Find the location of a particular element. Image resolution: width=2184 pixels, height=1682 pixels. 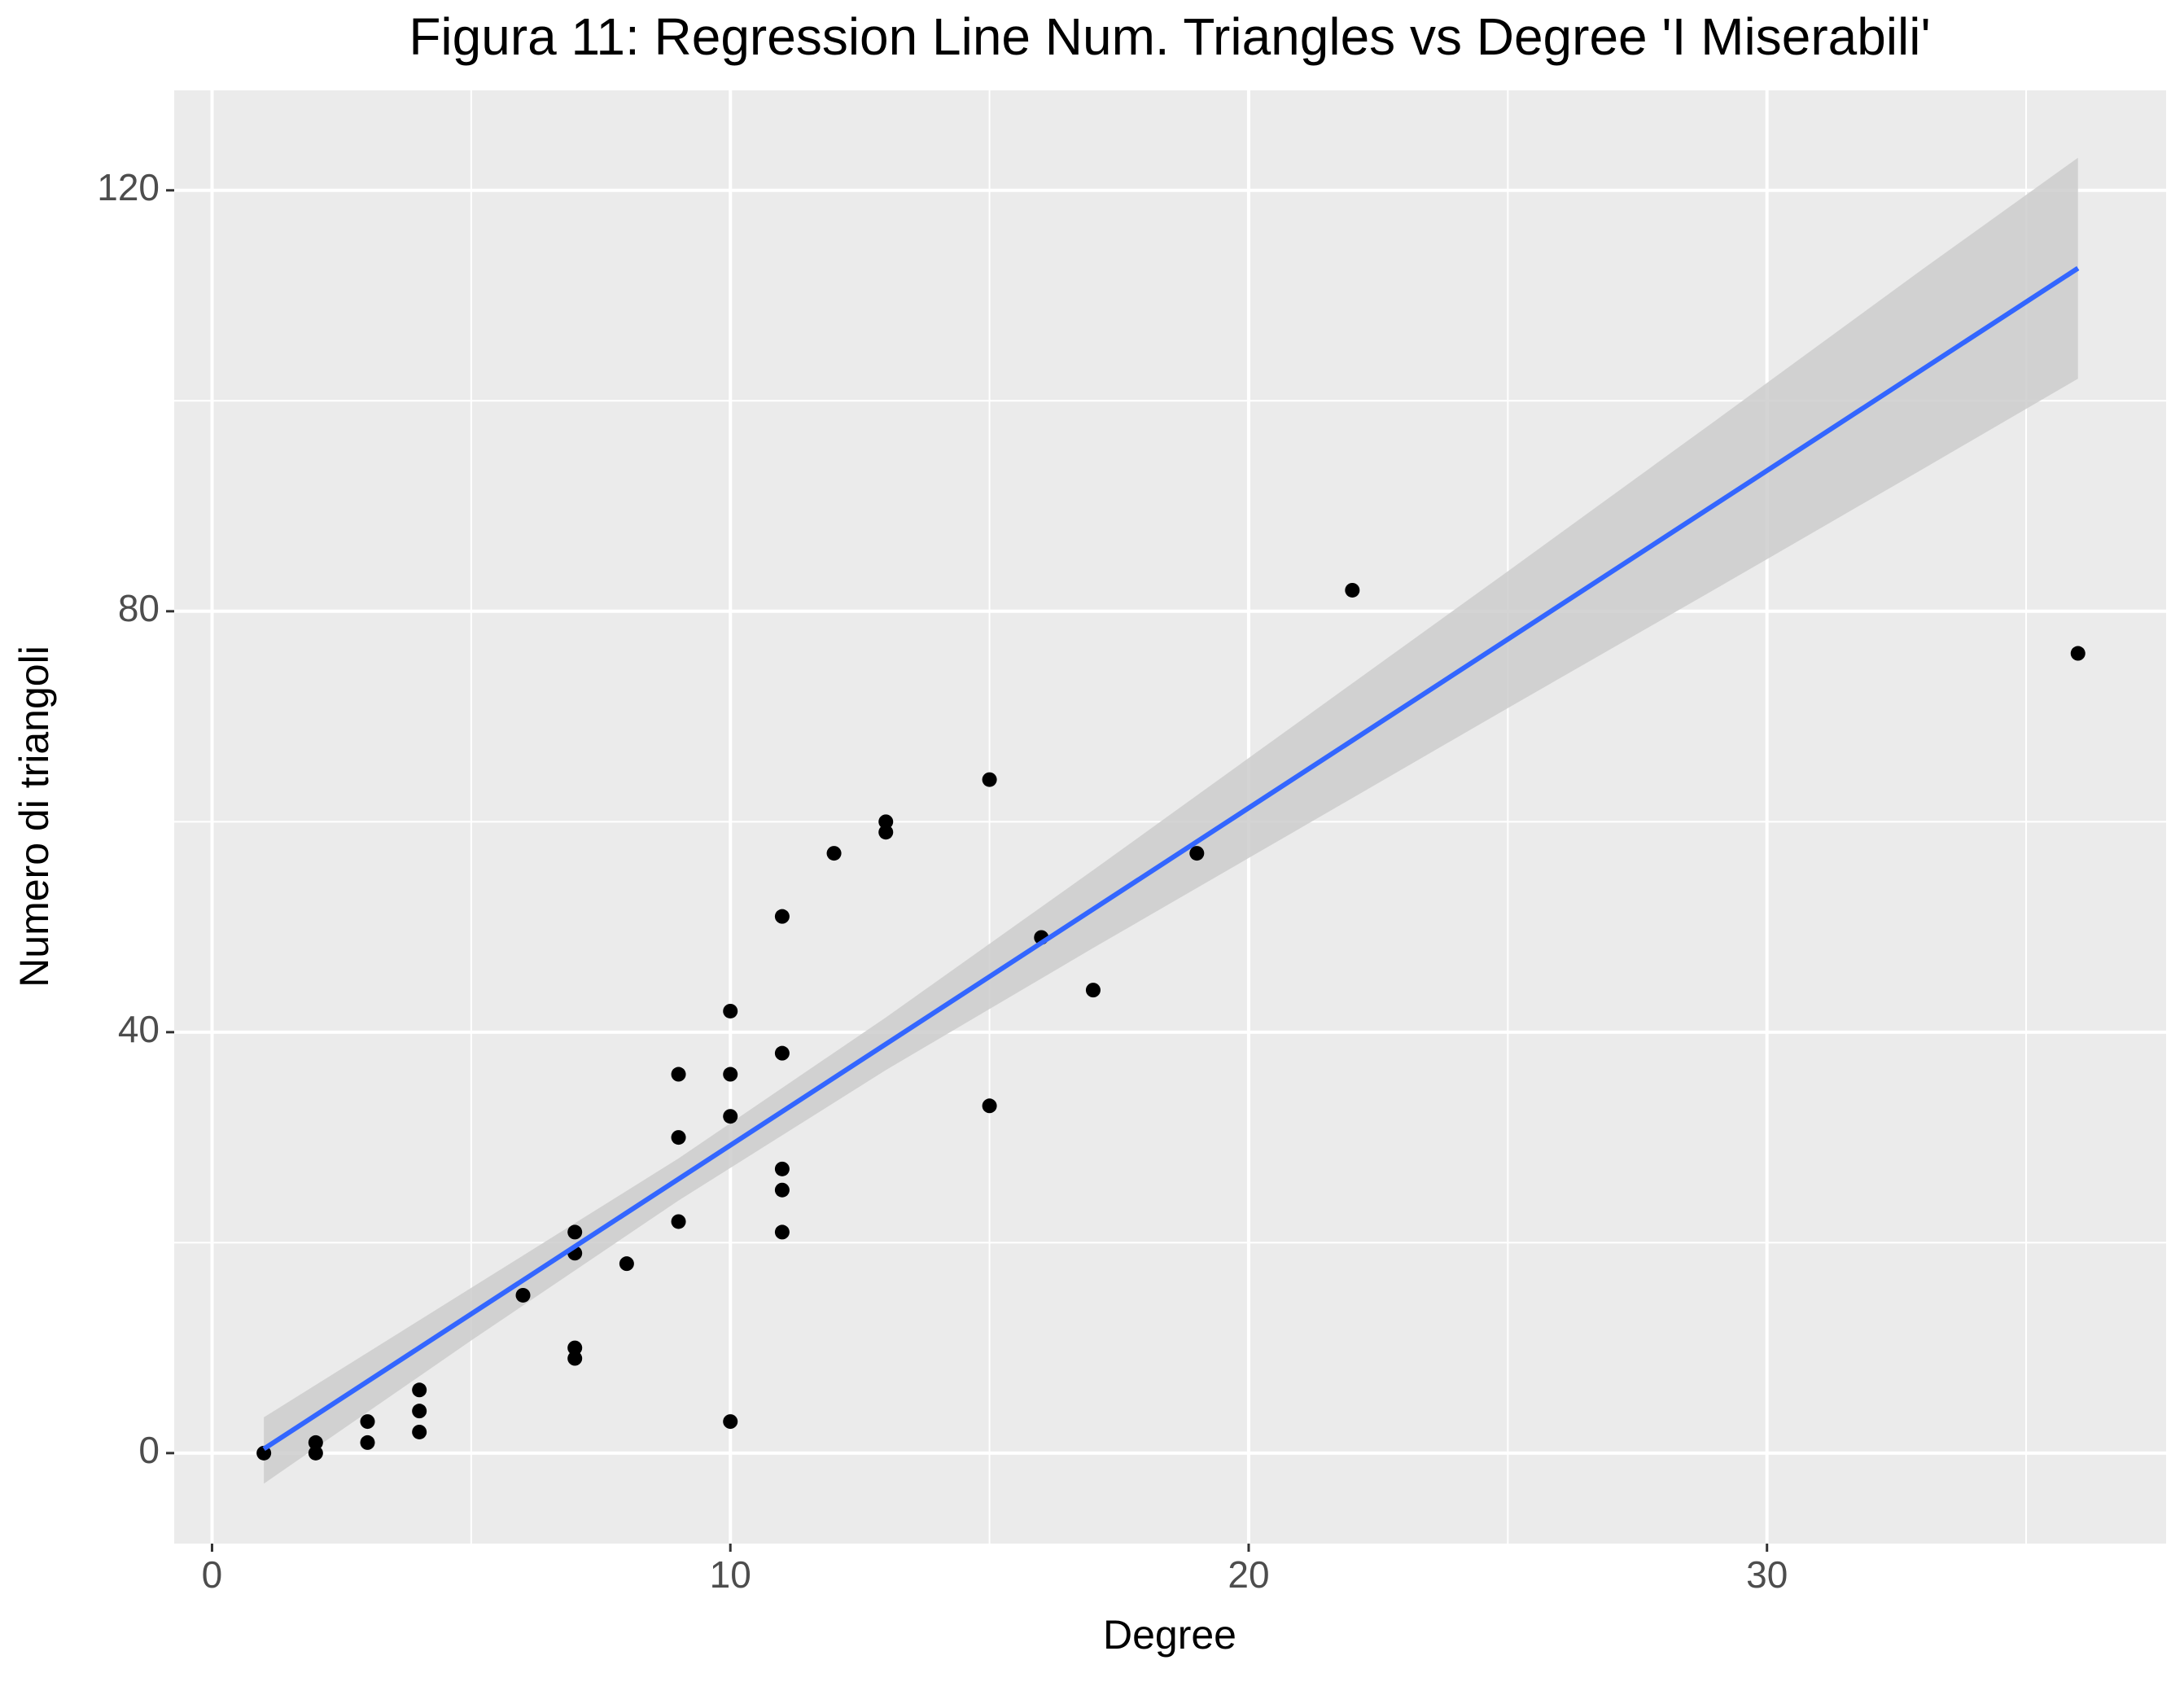

x-tick-label: 10 is located at coordinates (730, 1574).